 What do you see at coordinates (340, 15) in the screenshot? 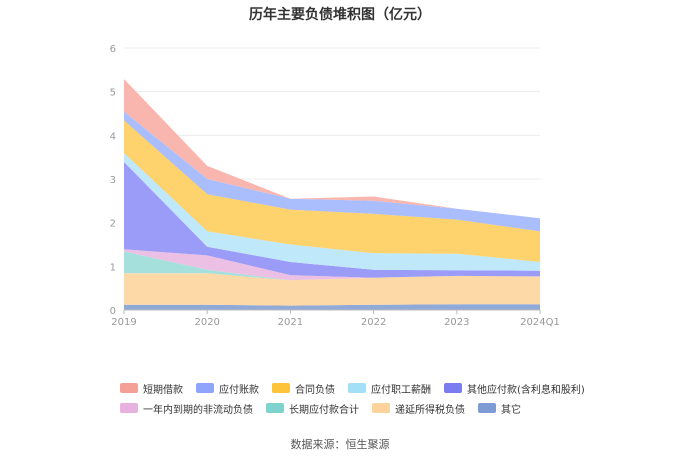
I see `chart-title: 历年主要负债堆积图（亿元）` at bounding box center [340, 15].